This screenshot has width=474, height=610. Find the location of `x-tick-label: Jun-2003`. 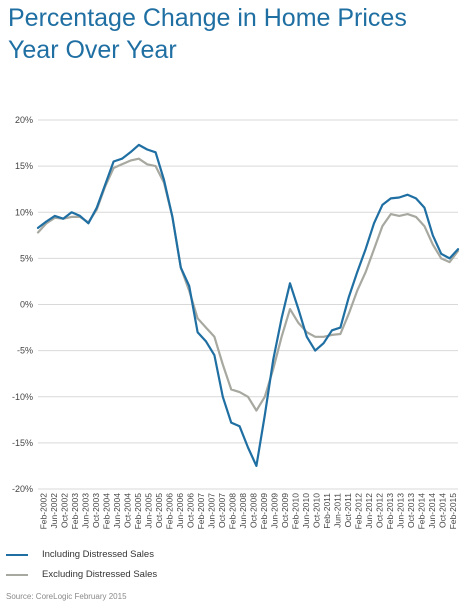

x-tick-label: Jun-2003 is located at coordinates (85, 511).